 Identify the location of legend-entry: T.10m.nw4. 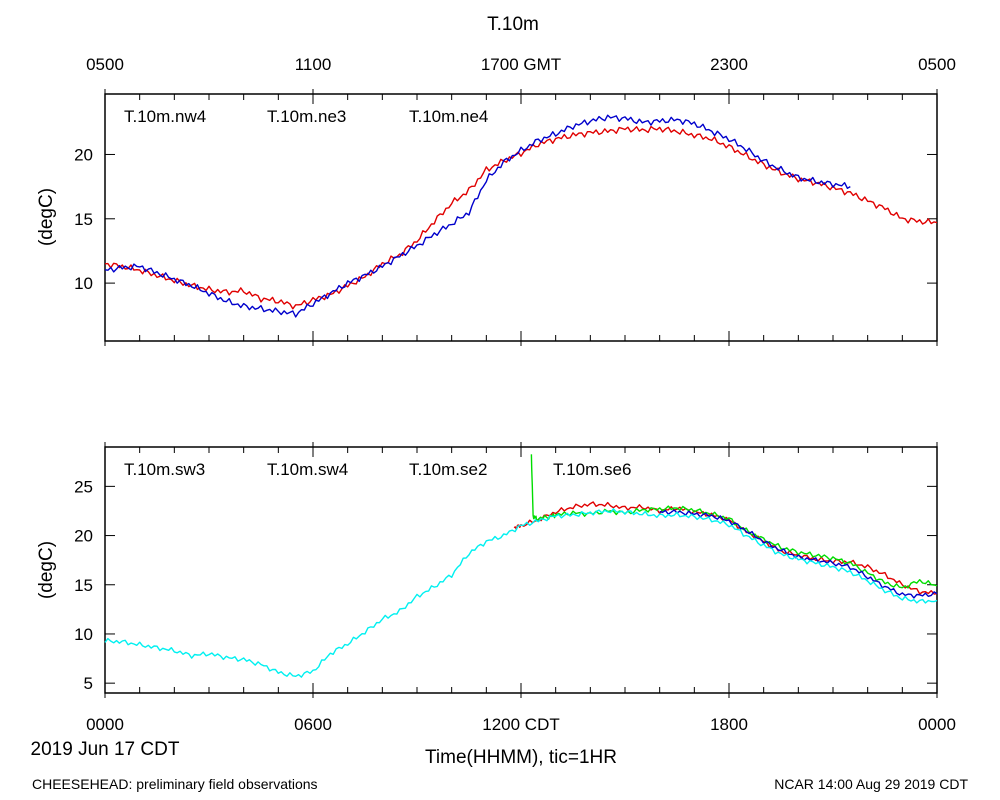
(165, 116).